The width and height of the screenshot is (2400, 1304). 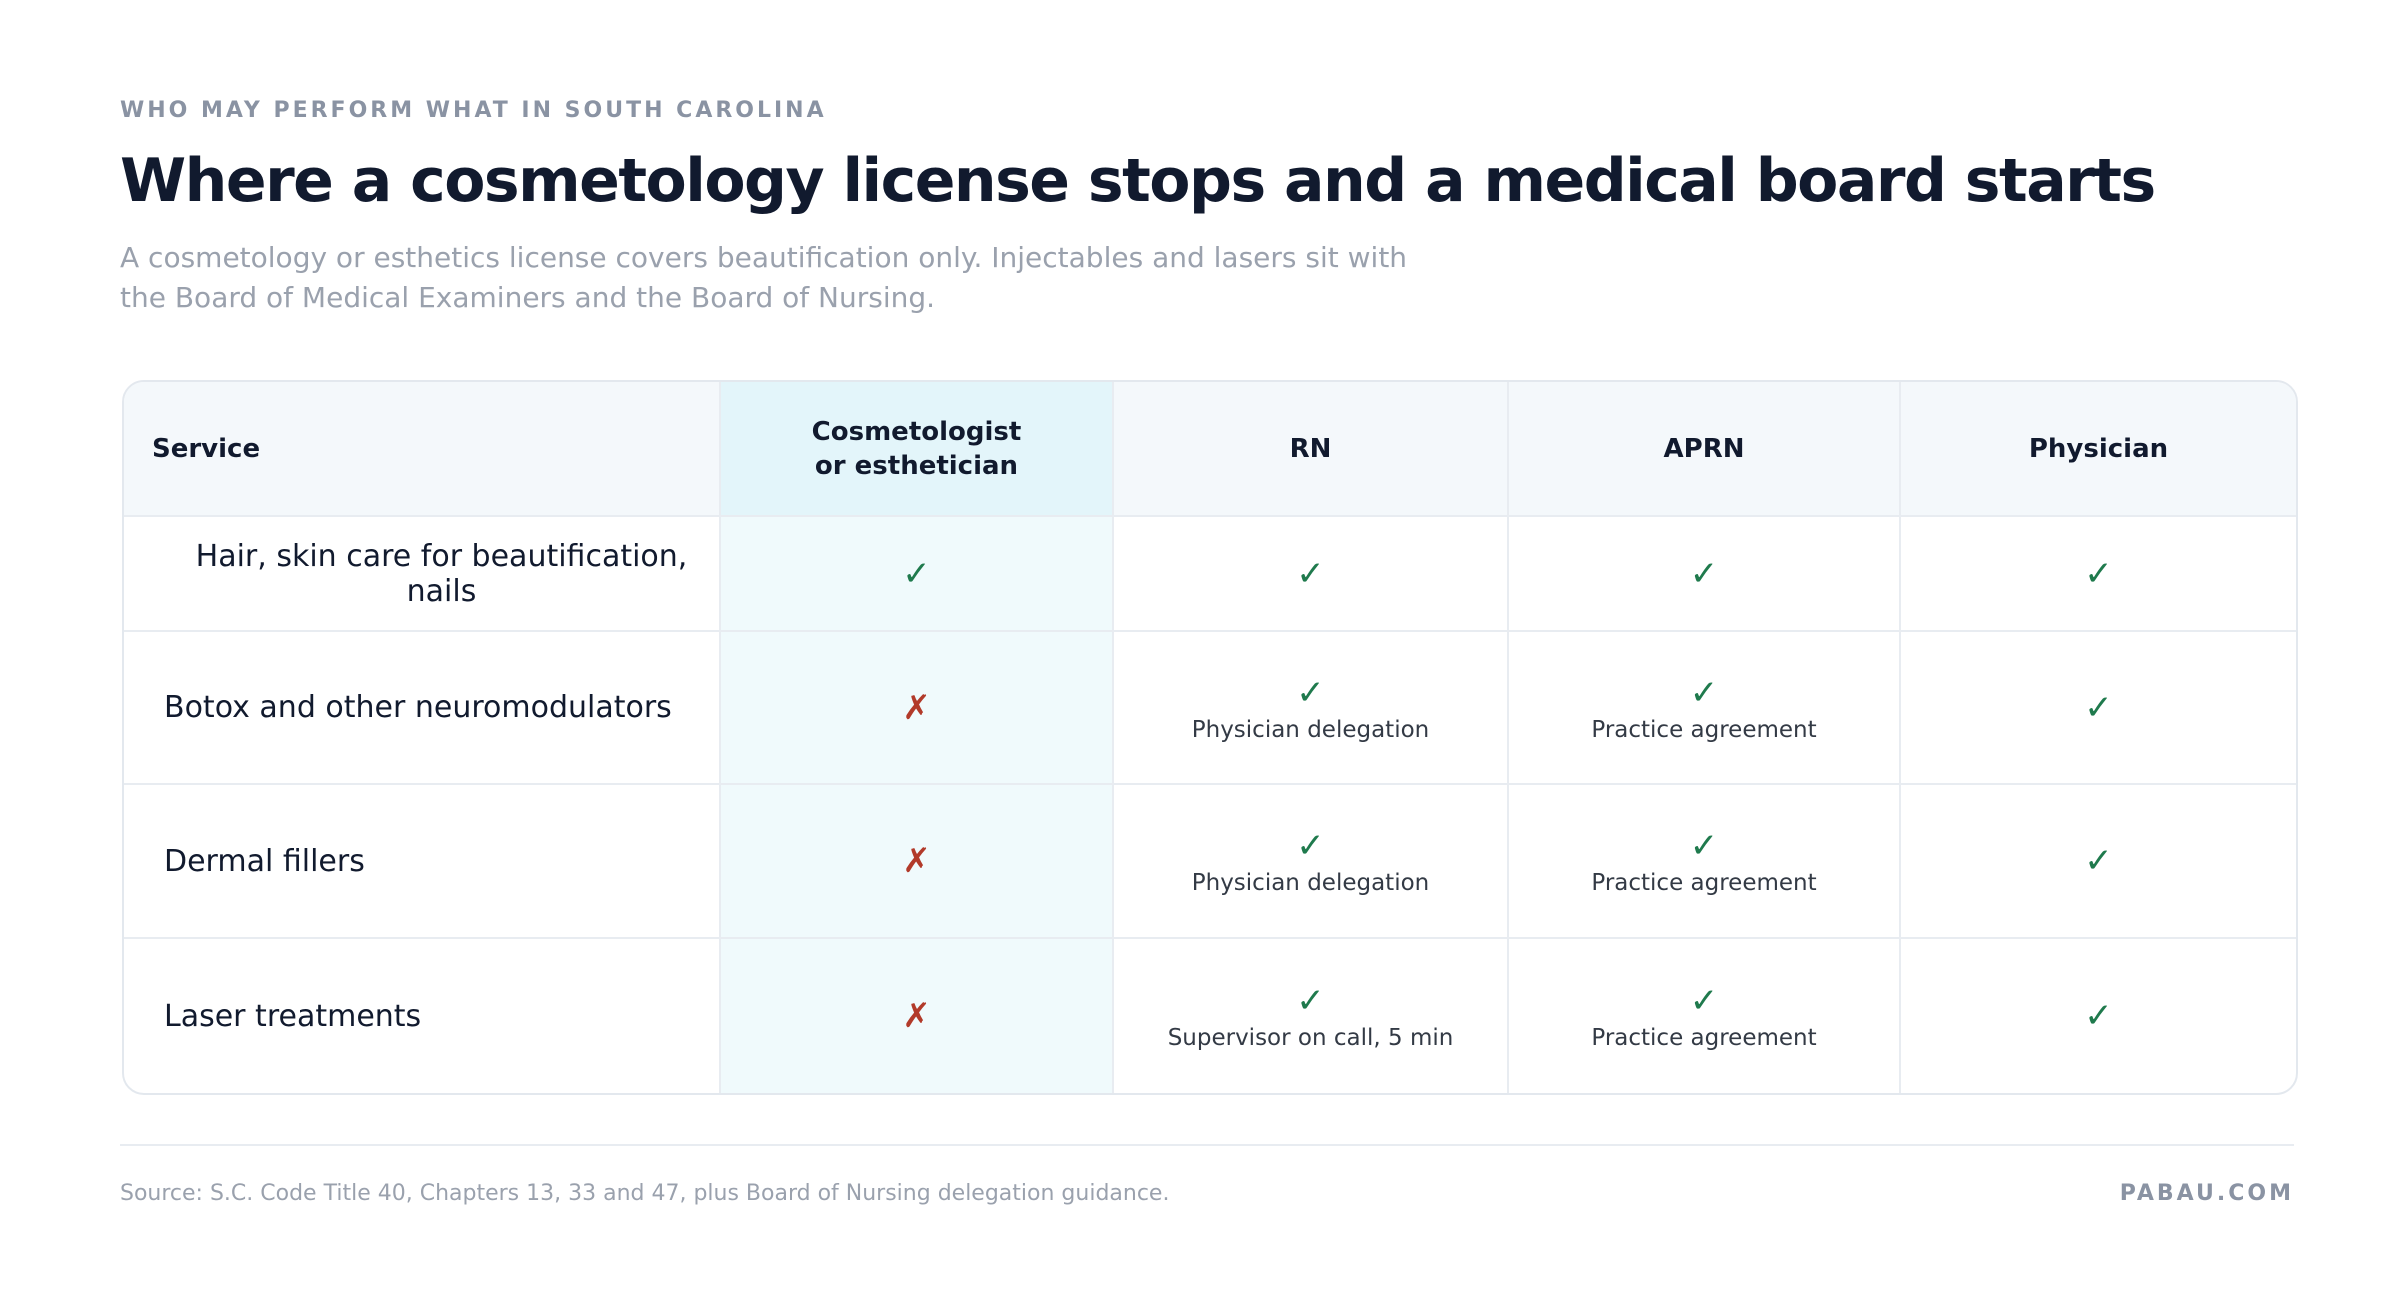 What do you see at coordinates (422, 708) in the screenshot?
I see `service-cell: Botox and other neuromodulators` at bounding box center [422, 708].